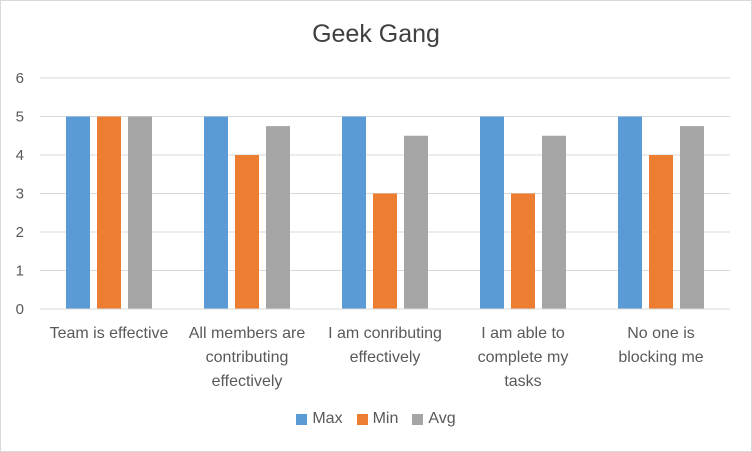 The image size is (752, 452). I want to click on y-tick-label: 4, so click(20, 155).